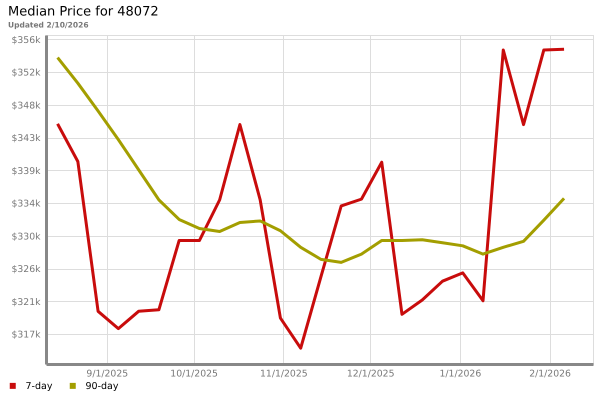 This screenshot has width=600, height=400. I want to click on y-tick-label: $352k, so click(26, 73).